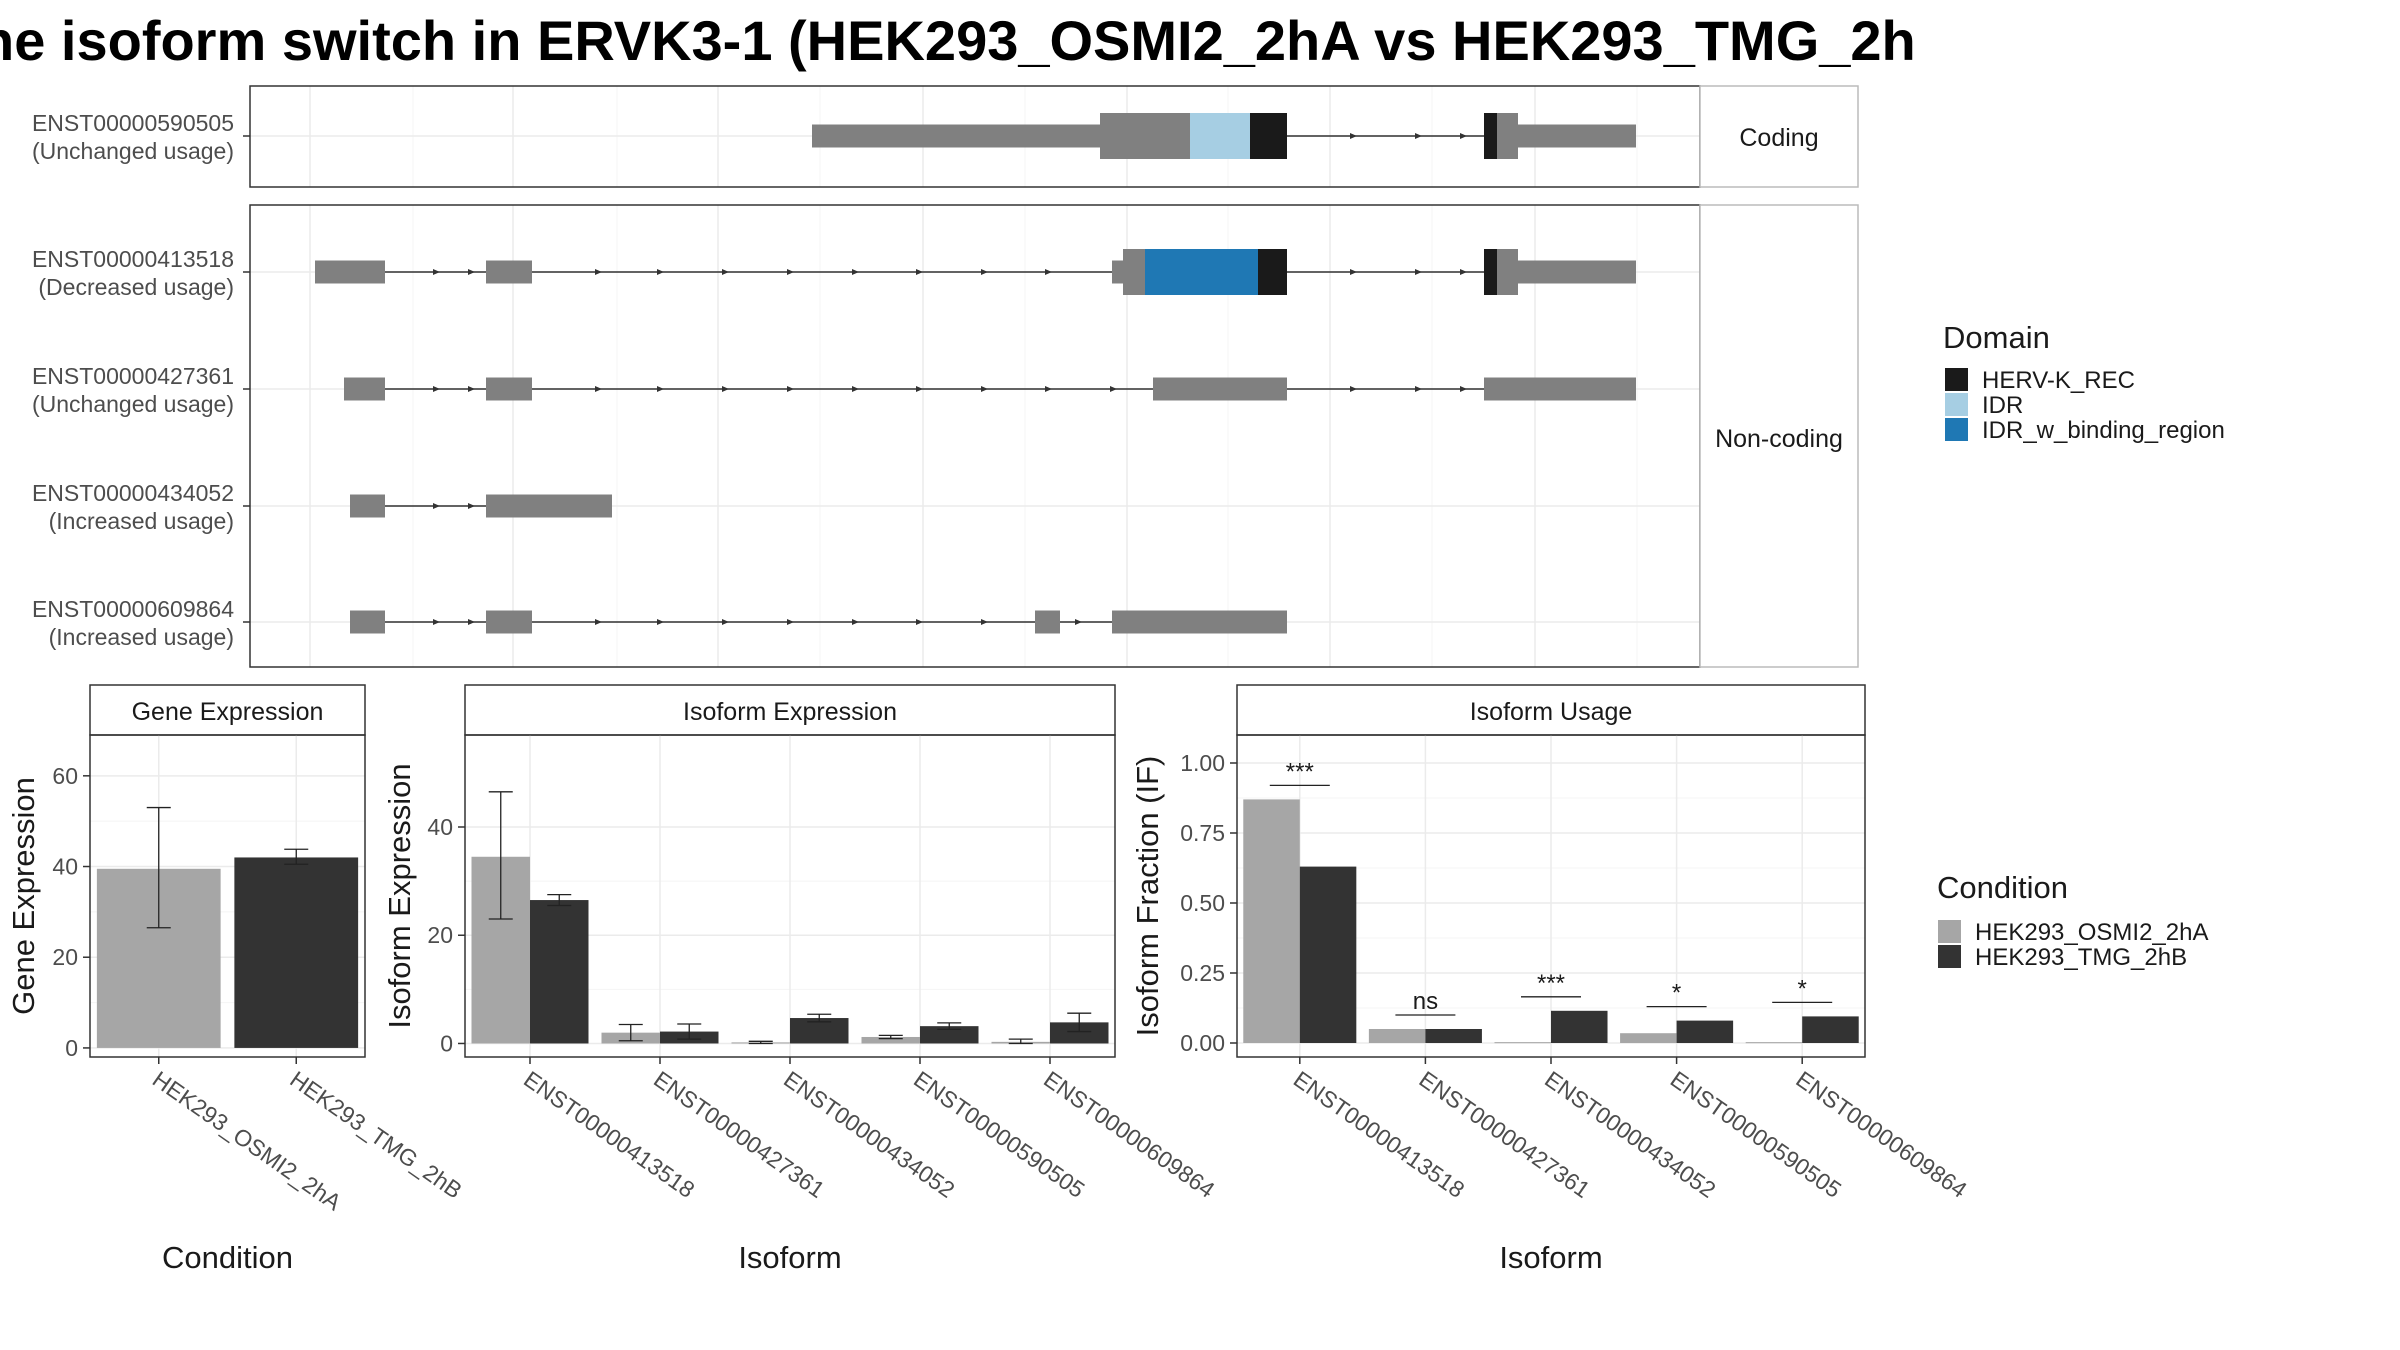  Describe the element at coordinates (789, 1257) in the screenshot. I see `x-axis-title: Isoform` at that location.